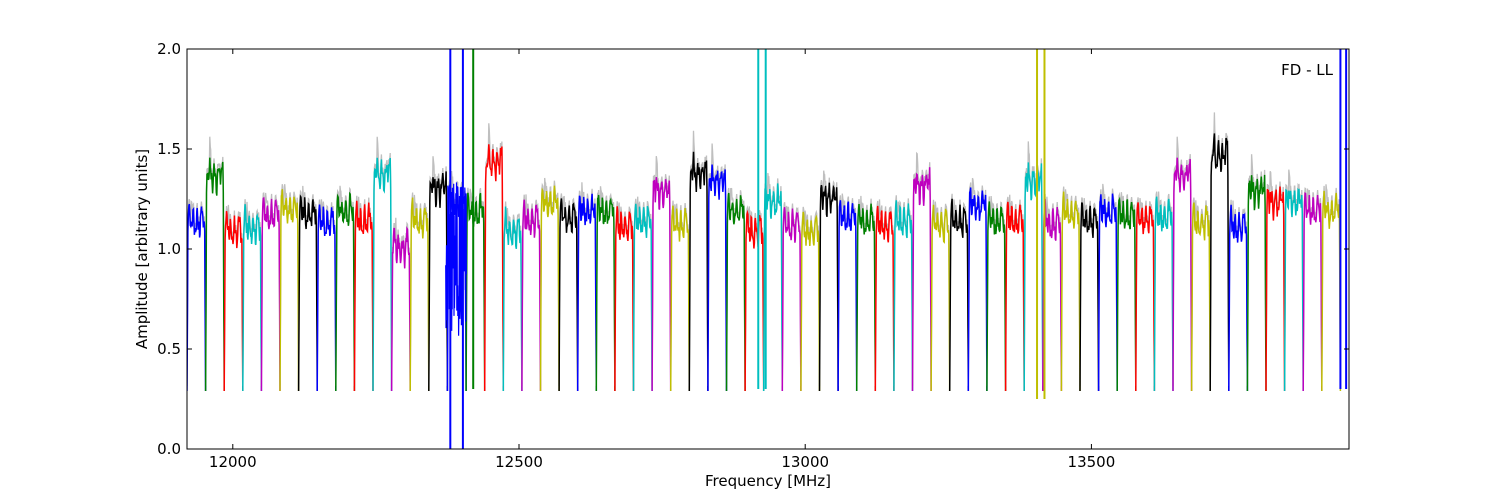 This screenshot has width=1500, height=500. I want to click on y-tick-label-1: 0.5, so click(169, 349).